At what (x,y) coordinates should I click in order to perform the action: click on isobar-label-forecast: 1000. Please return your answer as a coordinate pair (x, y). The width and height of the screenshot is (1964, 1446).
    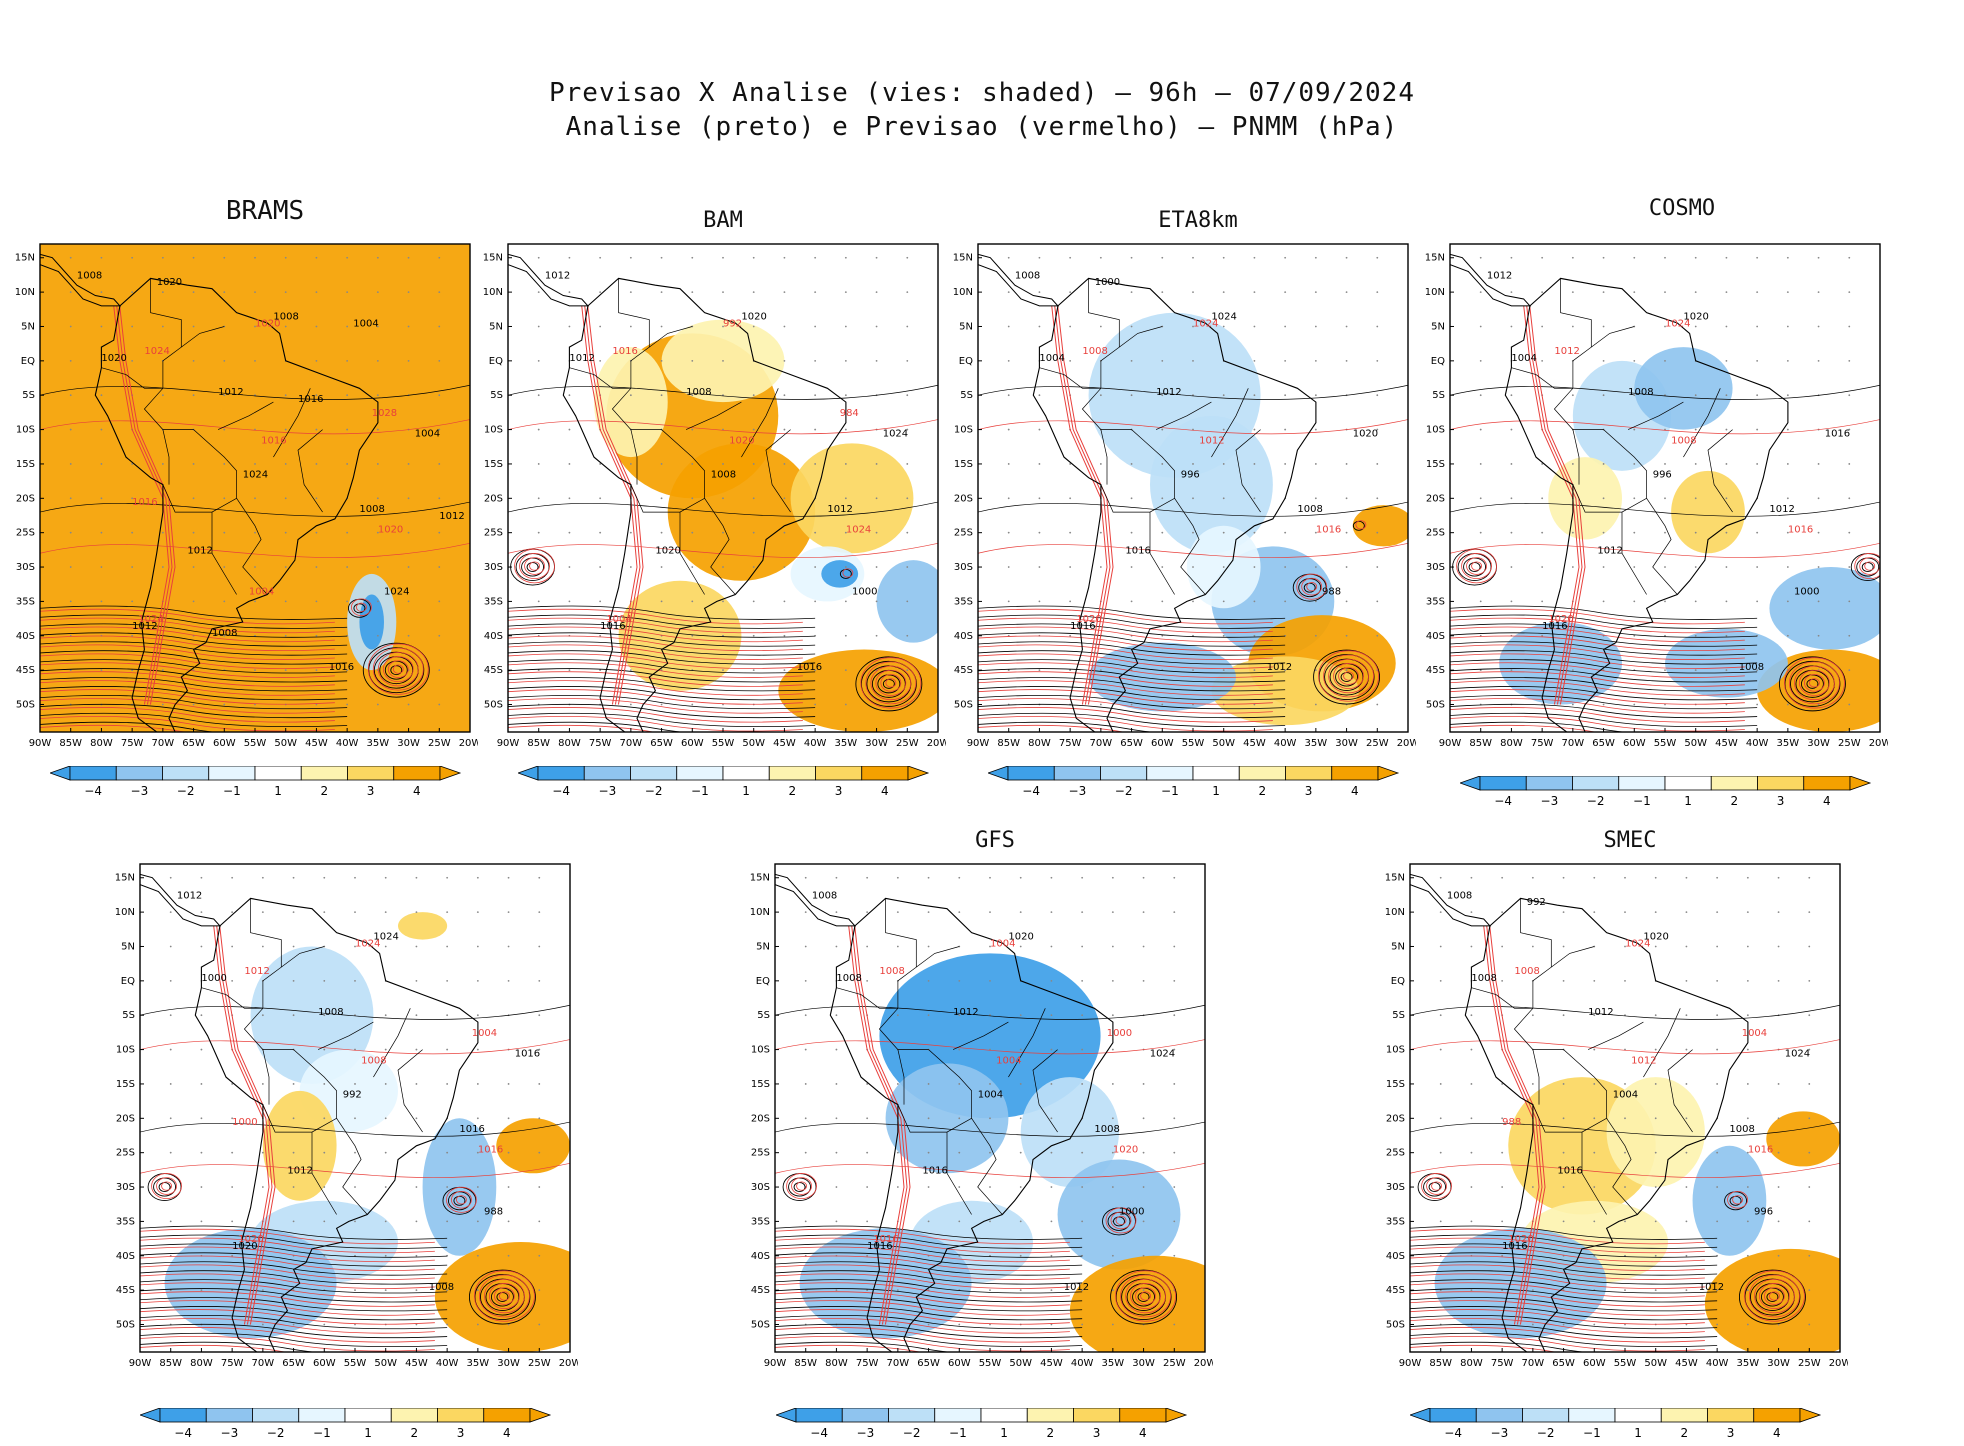
    Looking at the image, I should click on (1119, 1033).